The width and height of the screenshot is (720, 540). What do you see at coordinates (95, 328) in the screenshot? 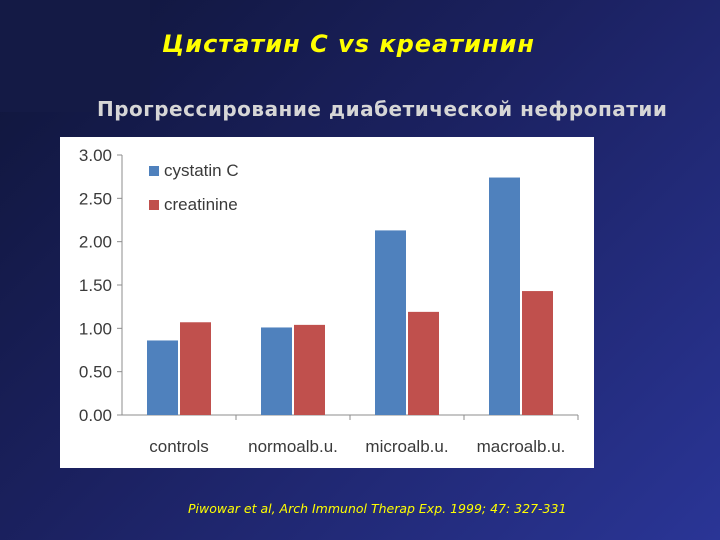
I see `y-tick-label: 1.00` at bounding box center [95, 328].